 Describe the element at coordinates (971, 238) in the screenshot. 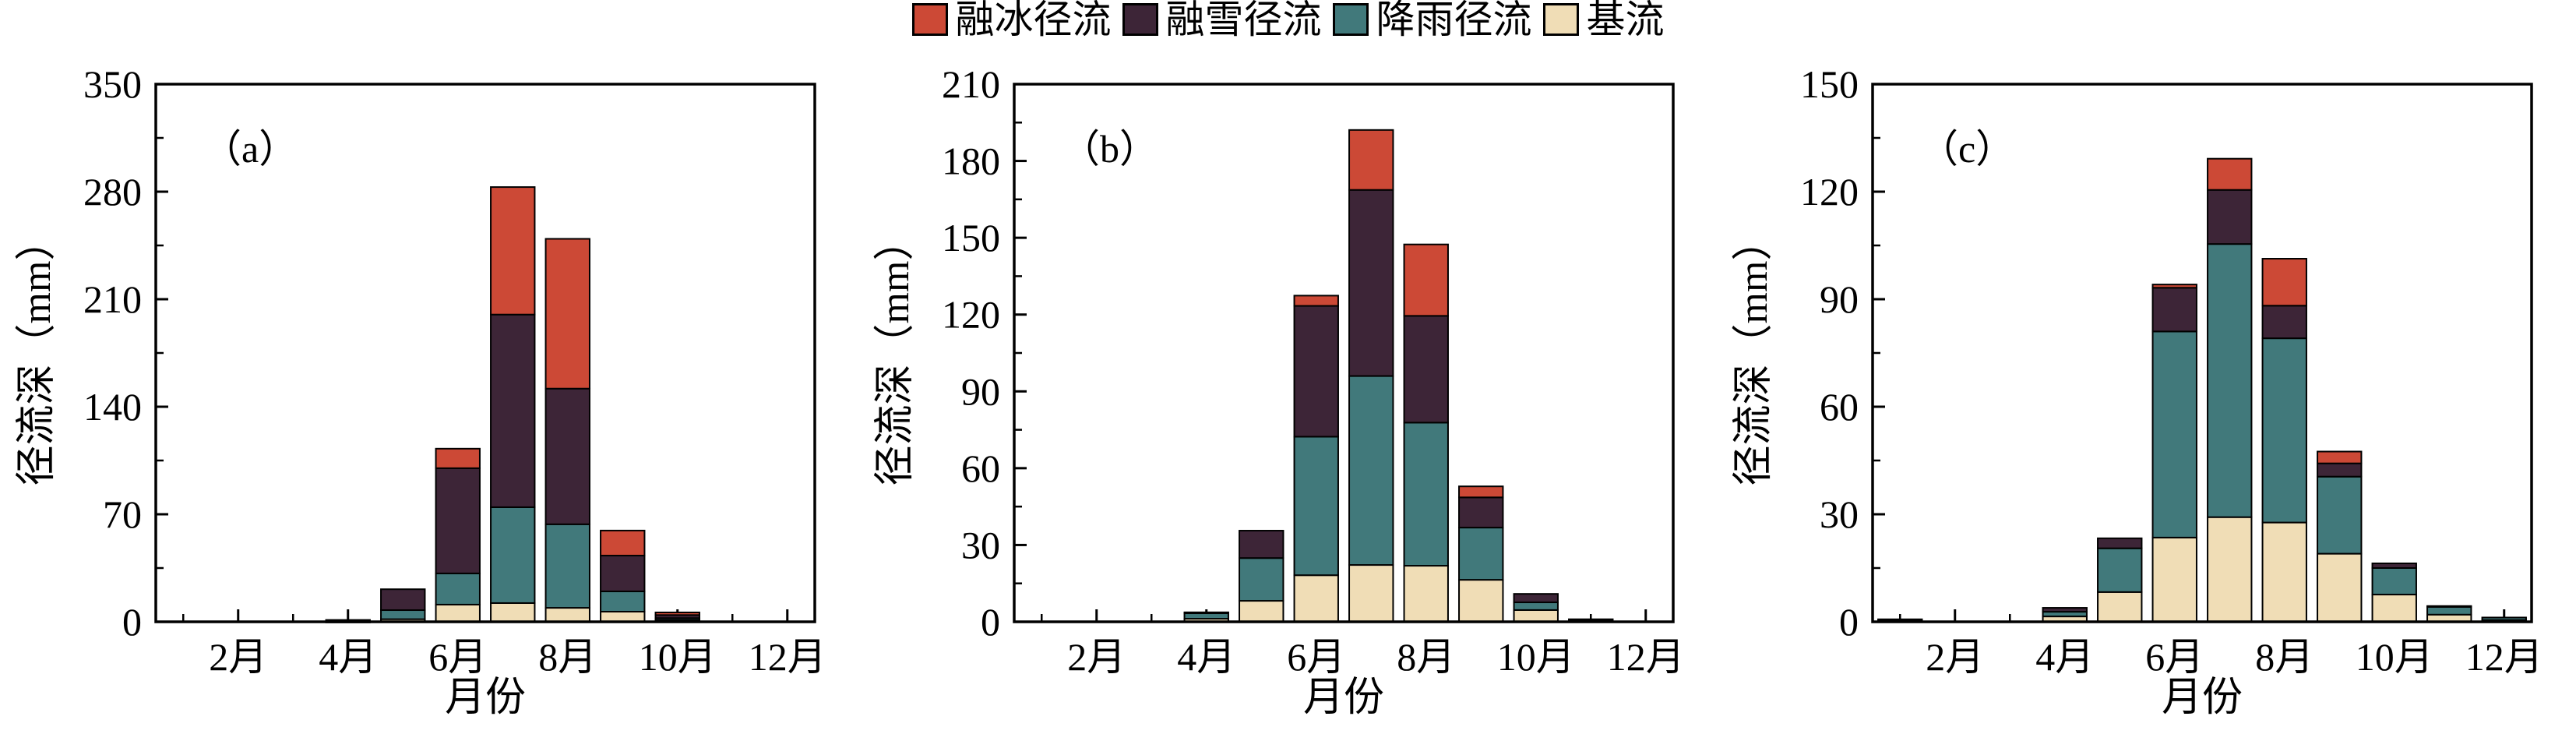

I see `y-tick-label: 150` at that location.